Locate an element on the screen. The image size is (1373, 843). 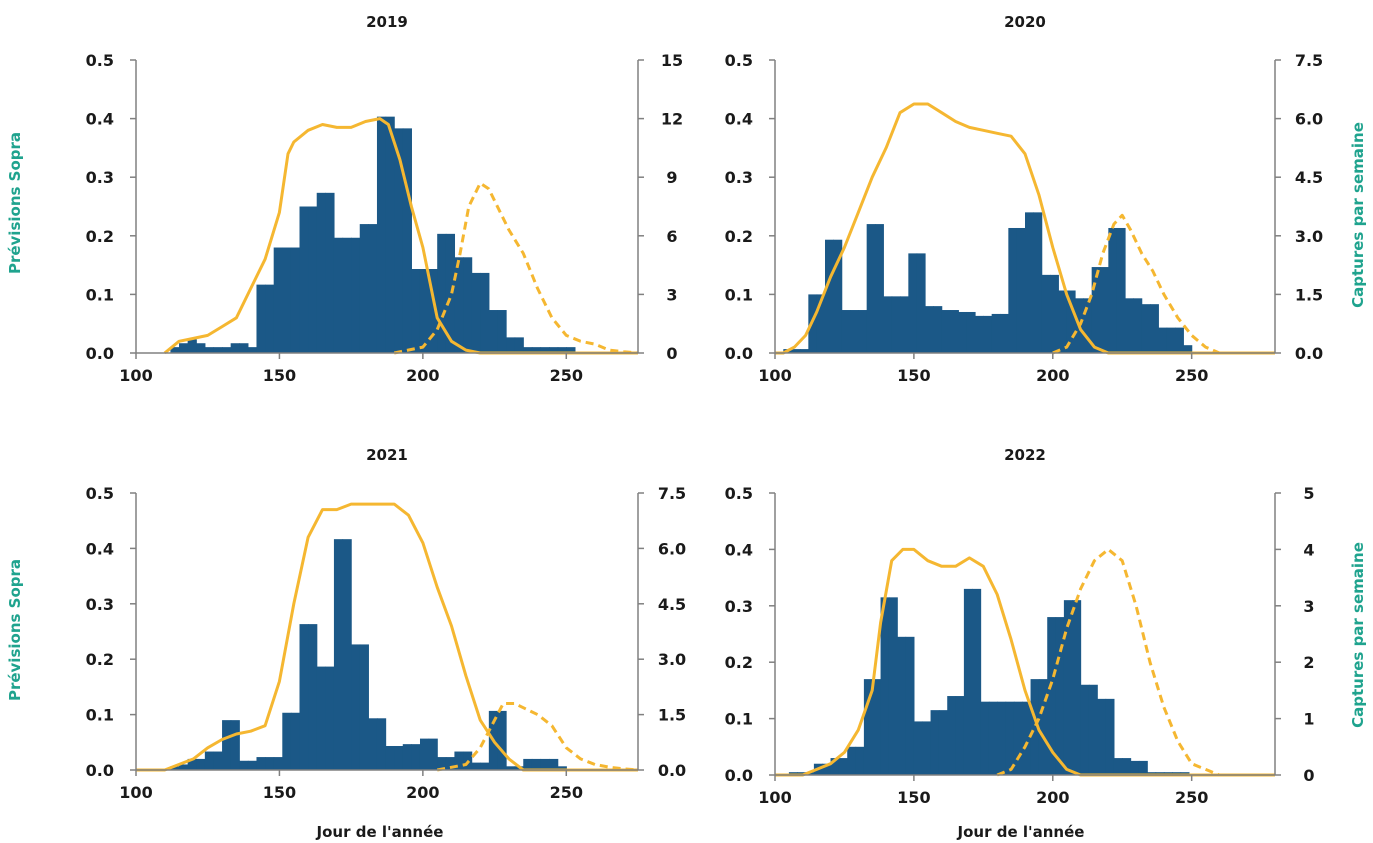
xlabel-left: Jour de l'année is located at coordinates (380, 832).